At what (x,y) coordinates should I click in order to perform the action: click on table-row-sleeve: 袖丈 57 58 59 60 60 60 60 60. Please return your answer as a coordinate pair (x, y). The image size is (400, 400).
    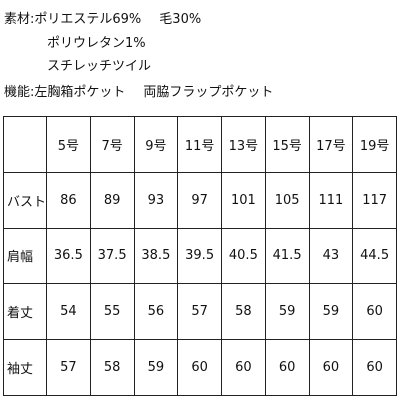
    Looking at the image, I should click on (200, 367).